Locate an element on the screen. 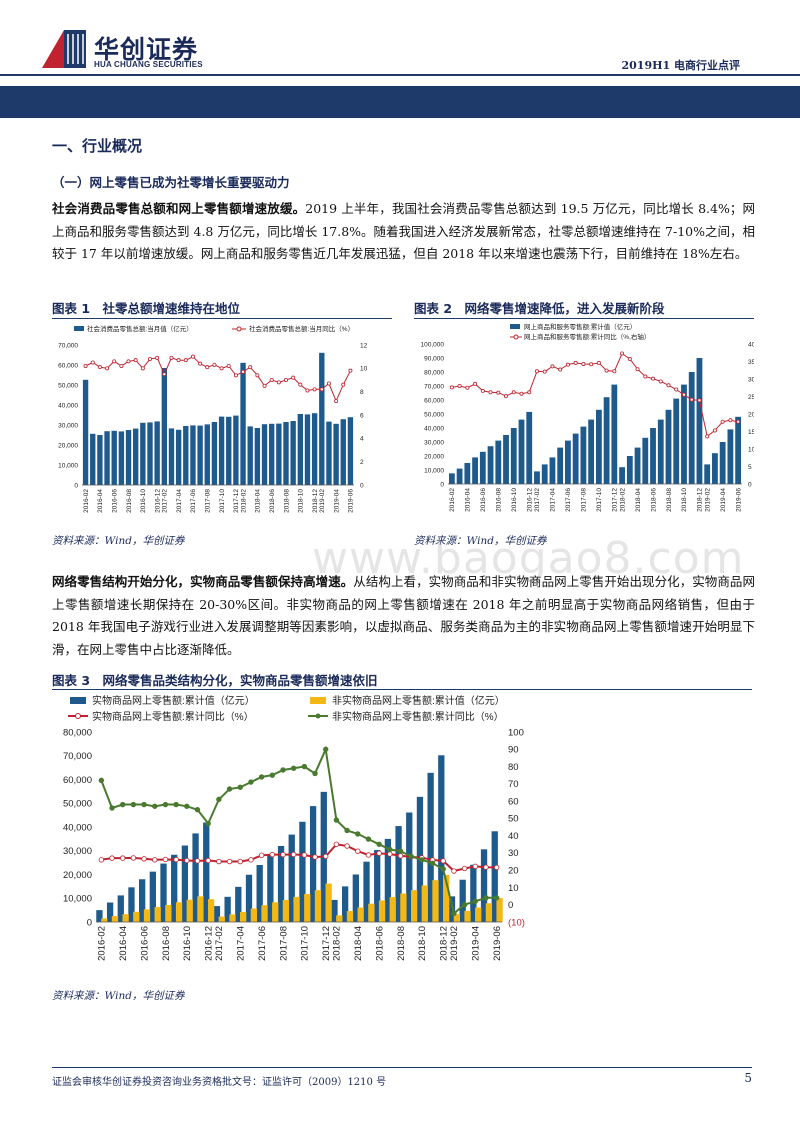 The width and height of the screenshot is (800, 1132). brand-logo is located at coordinates (64, 49).